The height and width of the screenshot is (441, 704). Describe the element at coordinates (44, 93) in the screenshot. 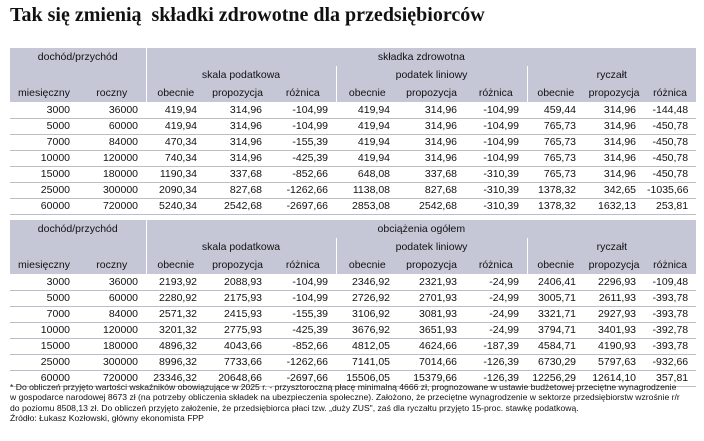

I see `col-monthly: miesięczny` at that location.